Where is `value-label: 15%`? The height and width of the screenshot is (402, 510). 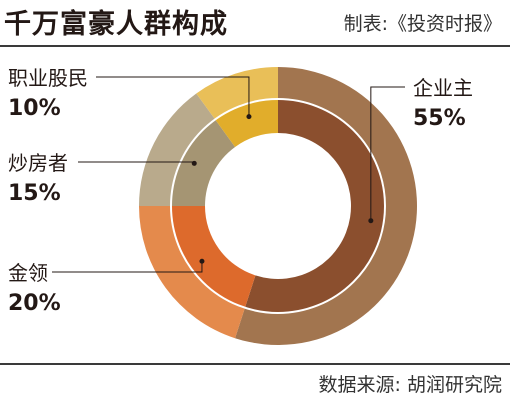
value-label: 15% is located at coordinates (34, 193).